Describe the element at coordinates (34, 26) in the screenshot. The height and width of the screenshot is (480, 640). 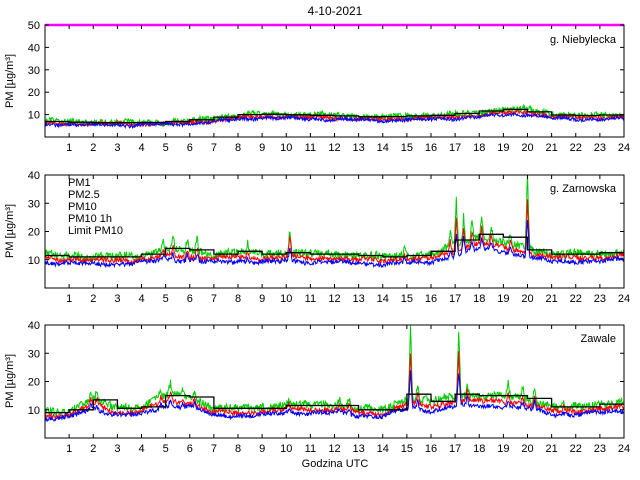
I see `y-tick-label: 50` at that location.